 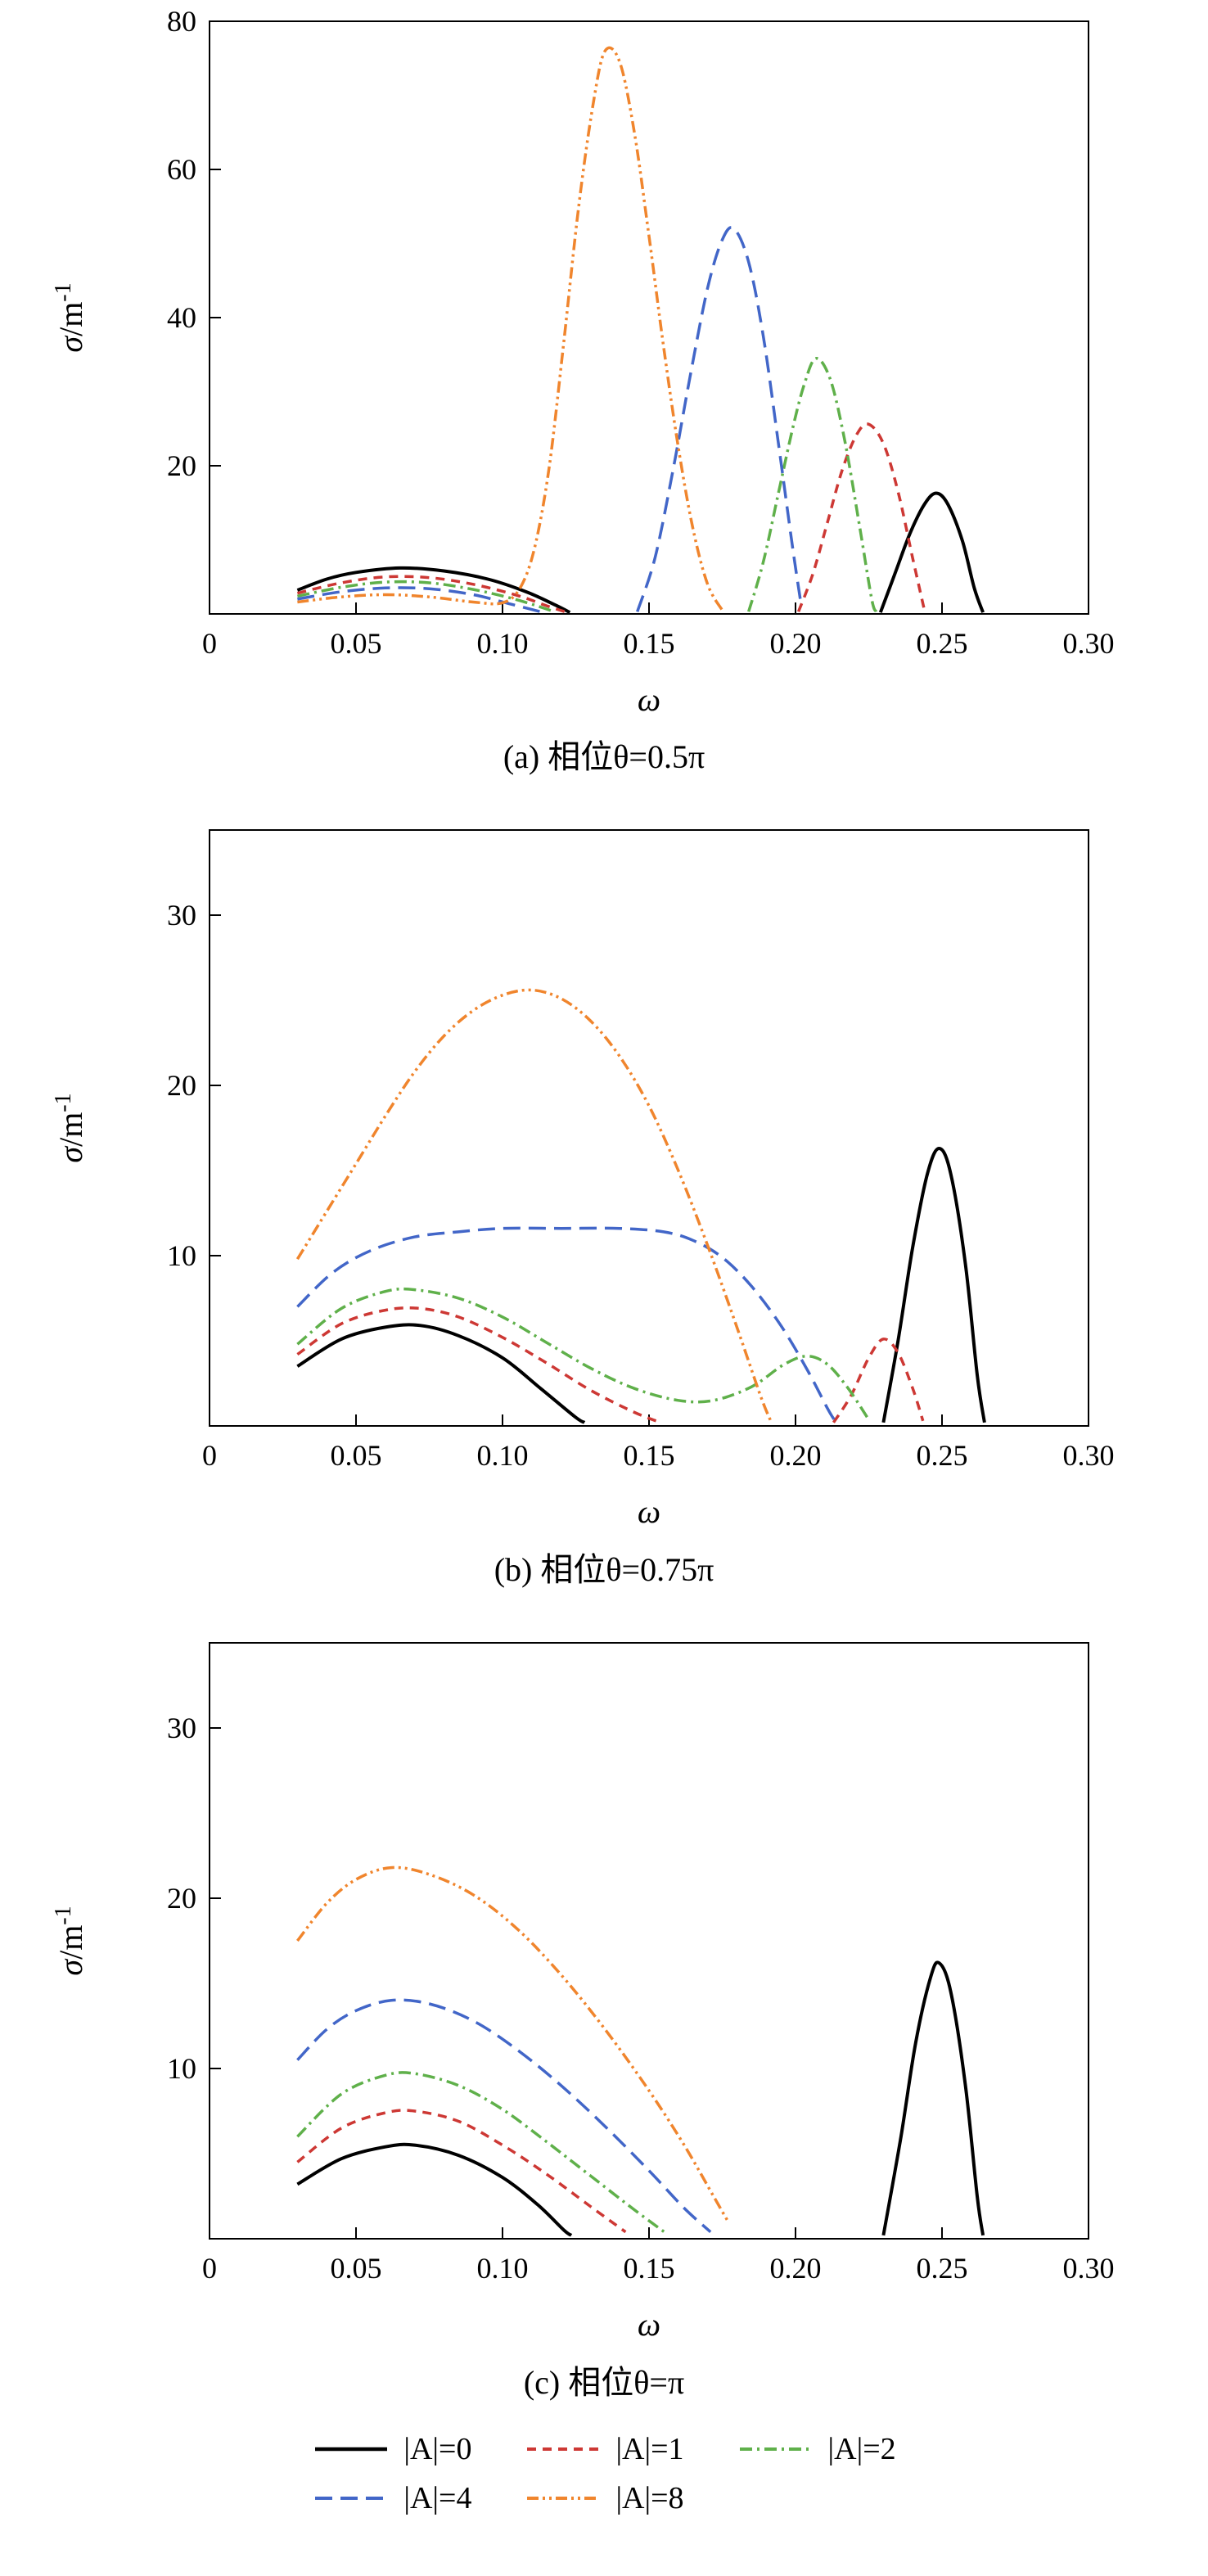 What do you see at coordinates (649, 2449) in the screenshot?
I see `legend-item-label: |A|=1` at bounding box center [649, 2449].